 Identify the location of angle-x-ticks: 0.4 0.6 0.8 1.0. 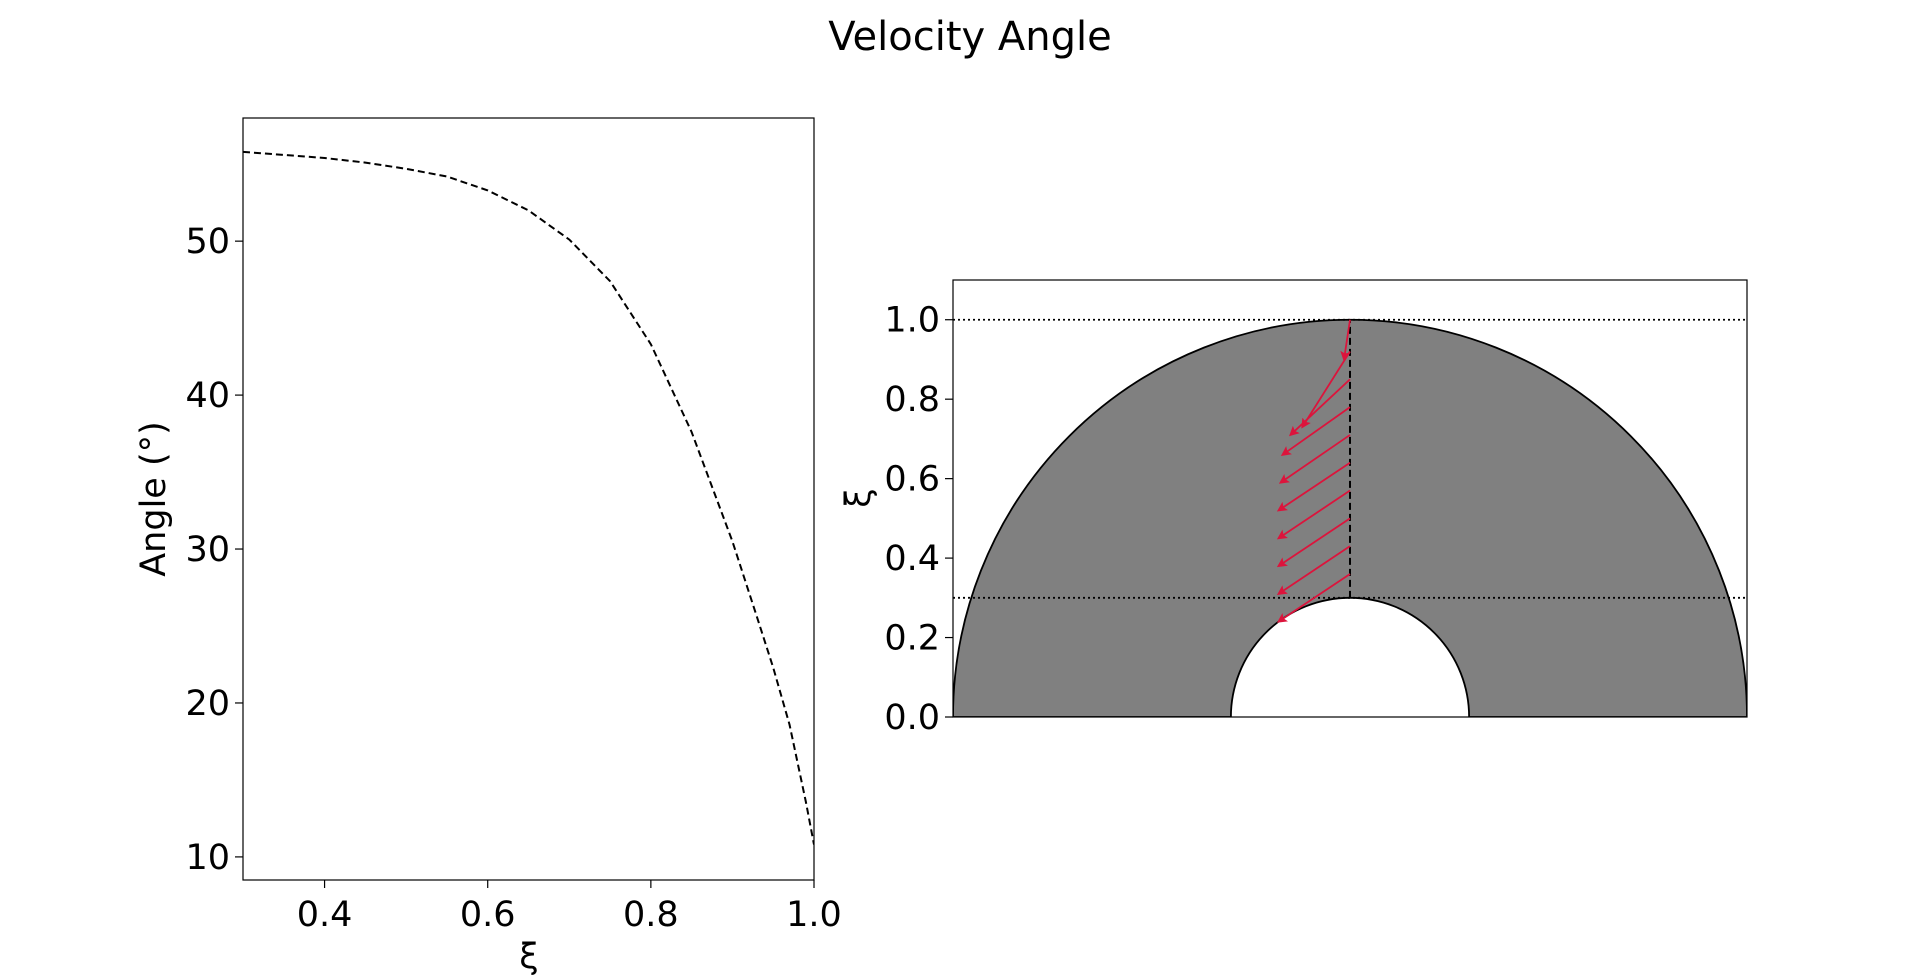
(569, 907).